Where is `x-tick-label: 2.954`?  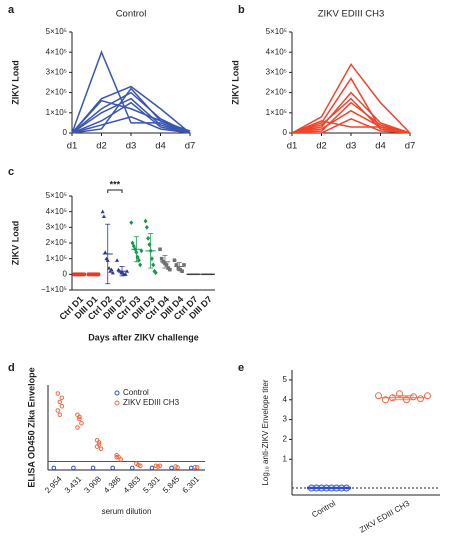
x-tick-label: 2.954 is located at coordinates (53, 484).